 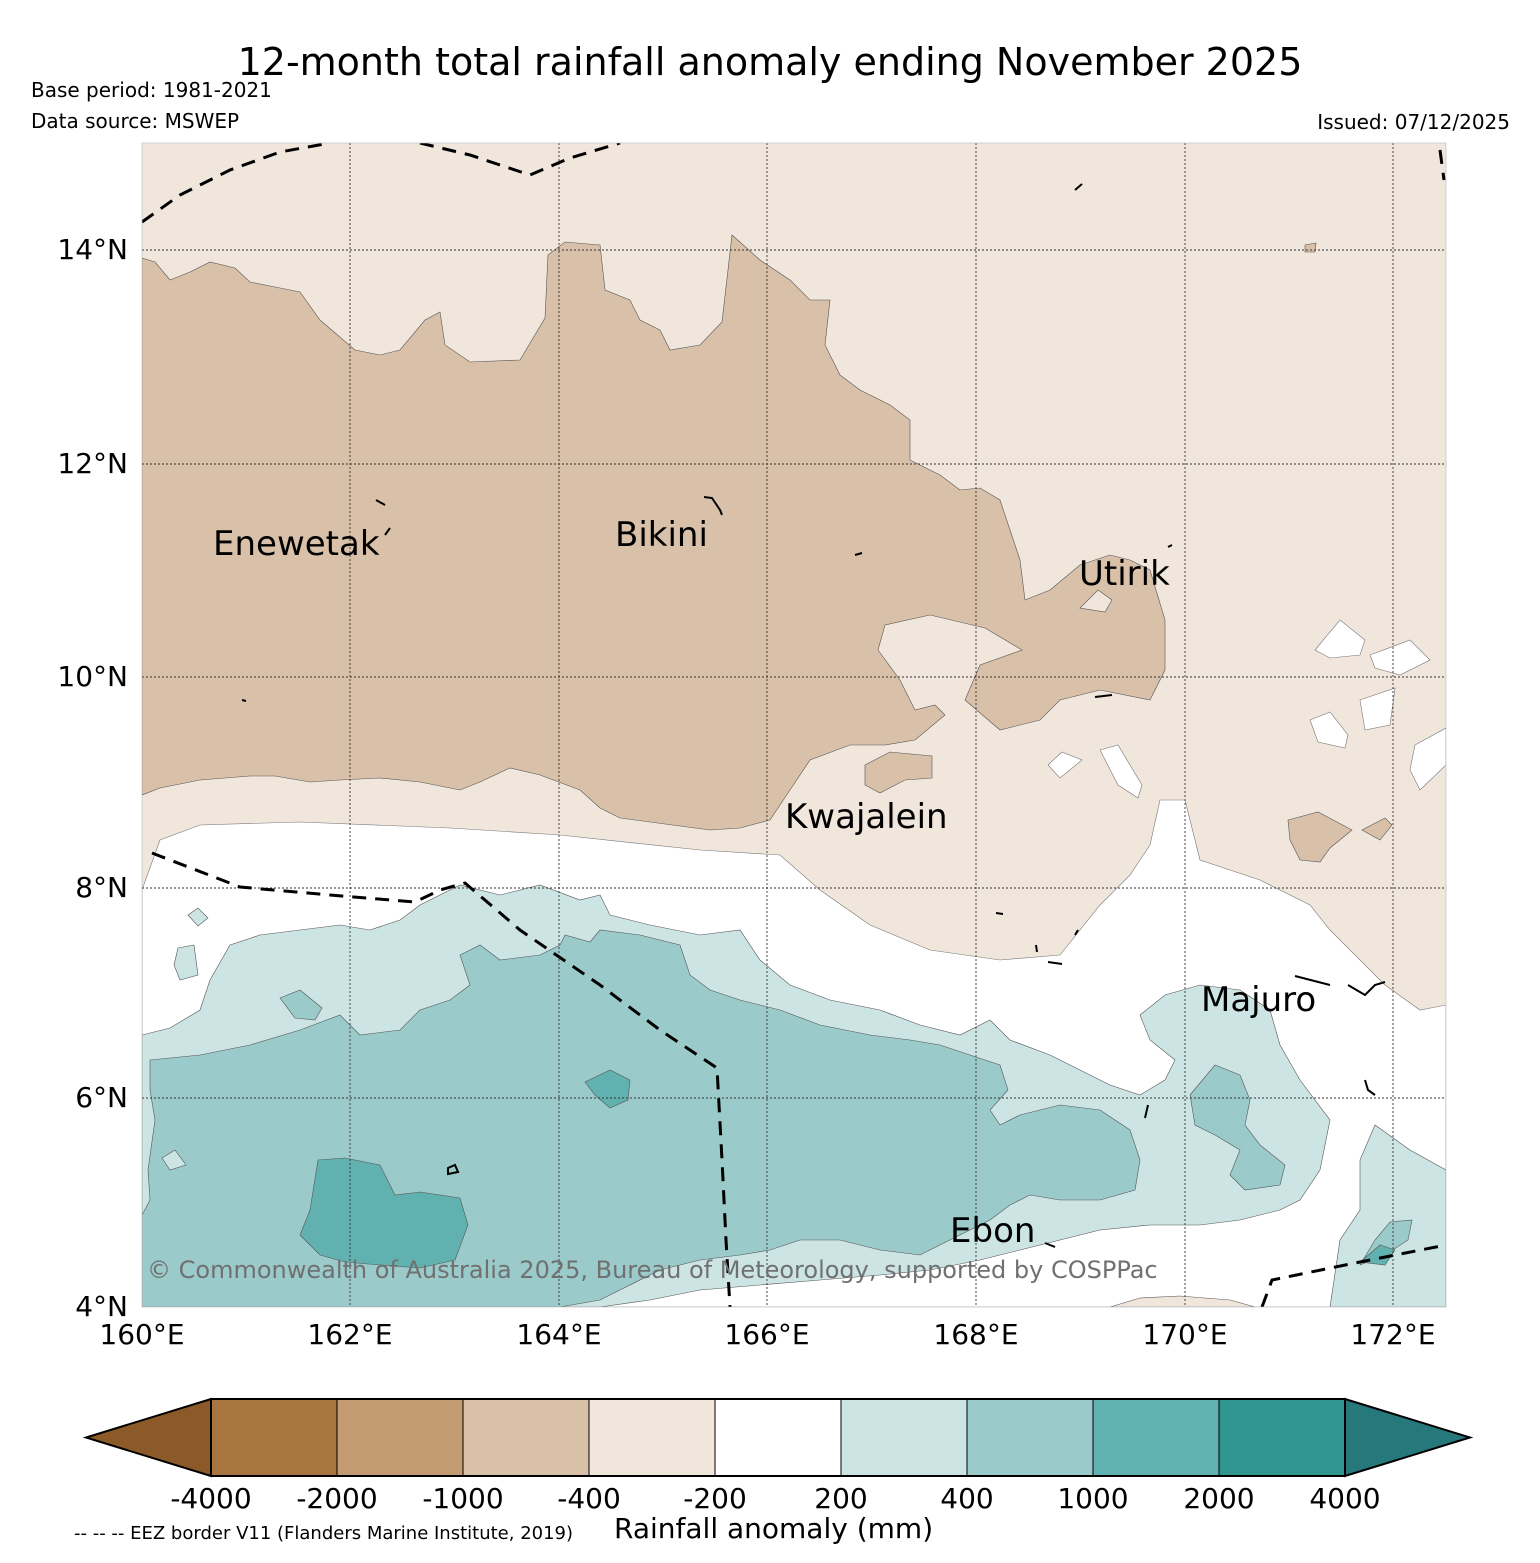 What do you see at coordinates (866, 817) in the screenshot?
I see `place-label-kwajalein: Kwajalein` at bounding box center [866, 817].